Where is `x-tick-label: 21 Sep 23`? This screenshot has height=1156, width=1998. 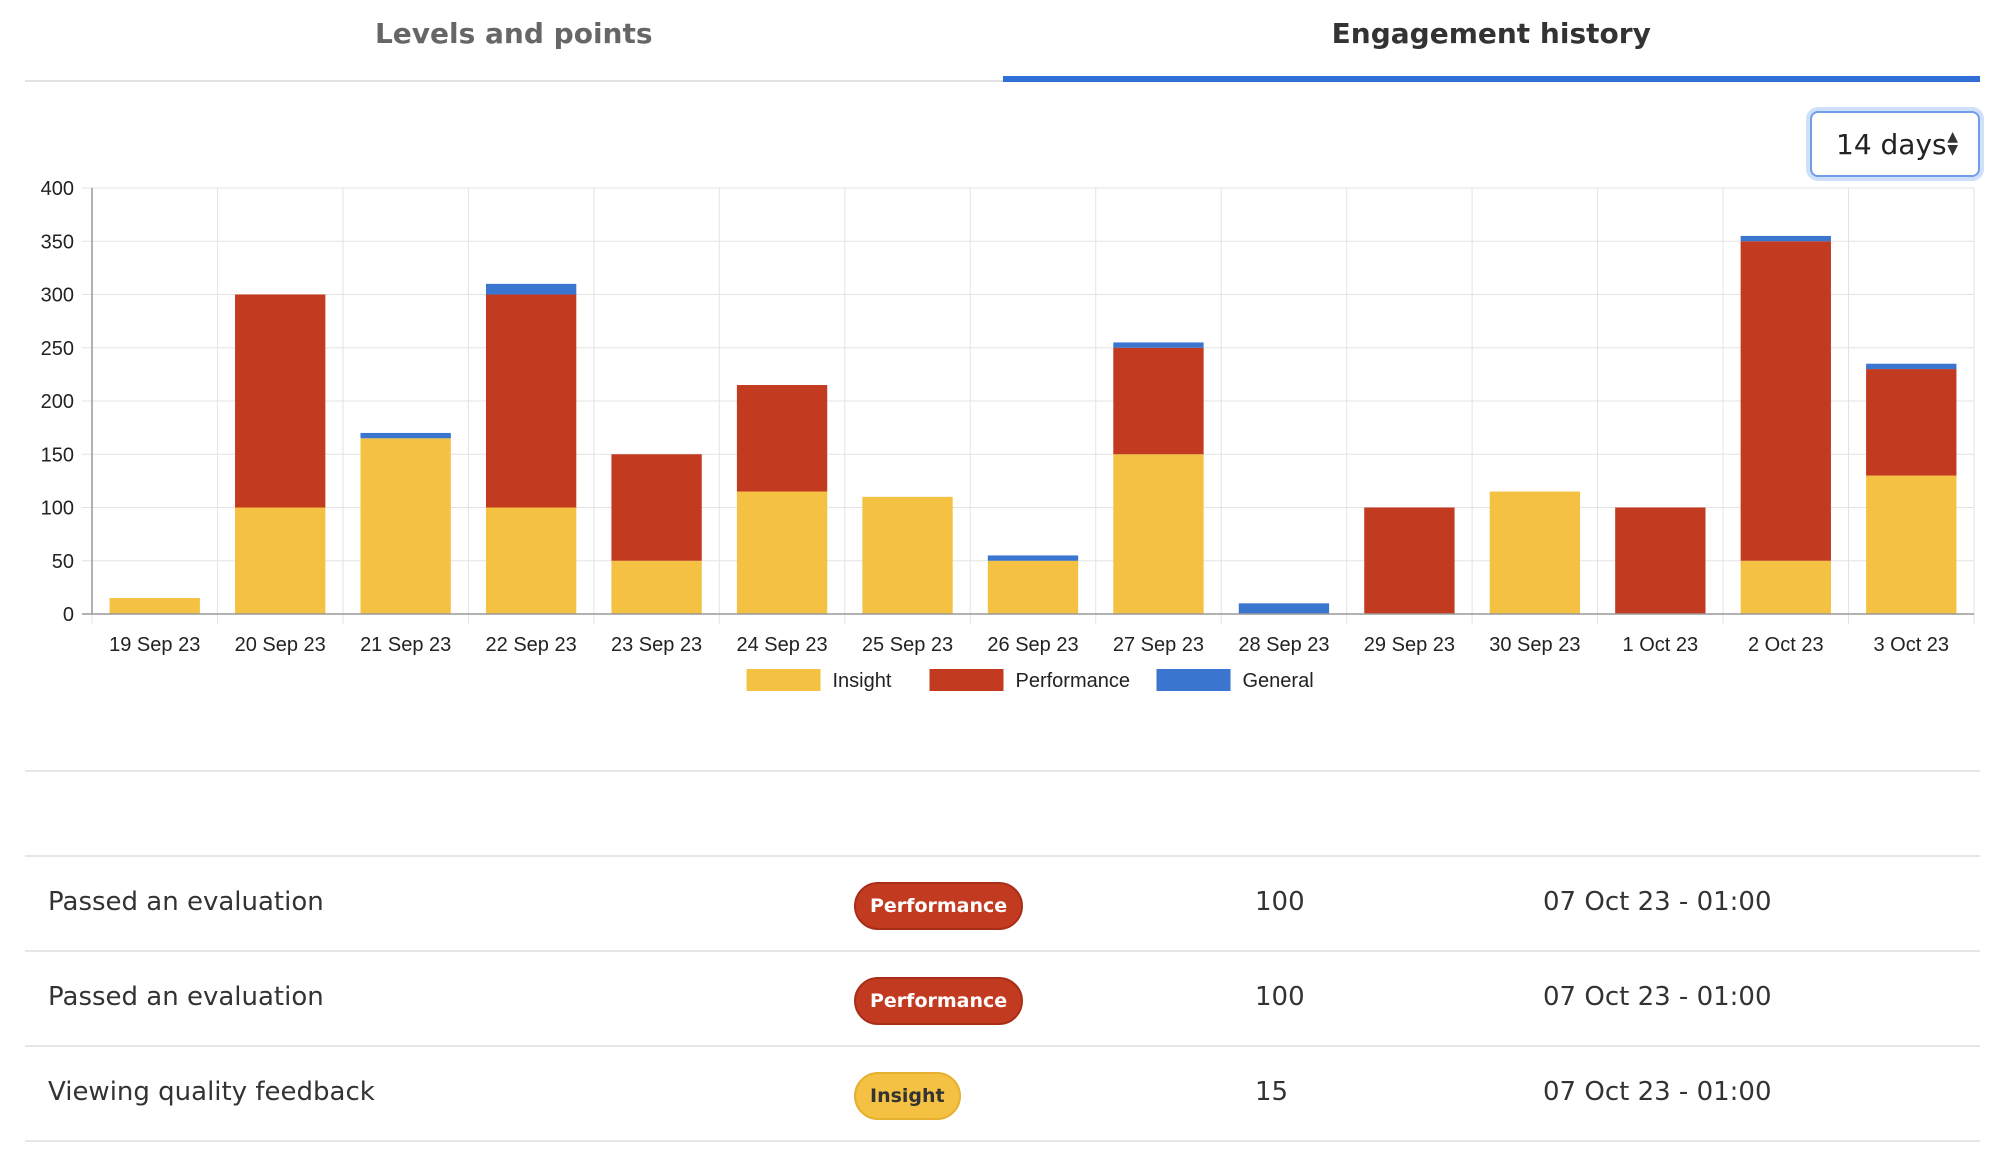
x-tick-label: 21 Sep 23 is located at coordinates (405, 645).